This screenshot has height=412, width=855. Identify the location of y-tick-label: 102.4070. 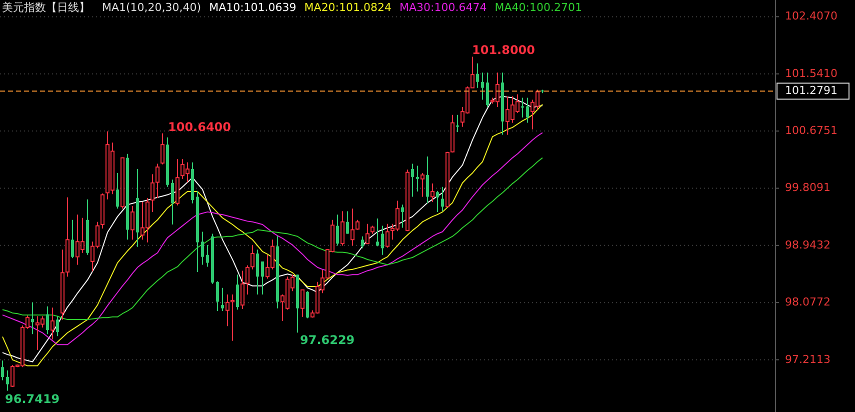
(811, 16).